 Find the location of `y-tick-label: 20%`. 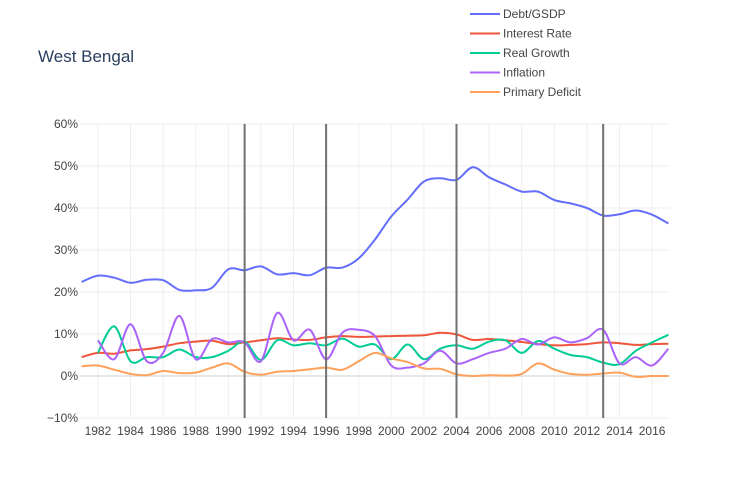

y-tick-label: 20% is located at coordinates (66, 292).